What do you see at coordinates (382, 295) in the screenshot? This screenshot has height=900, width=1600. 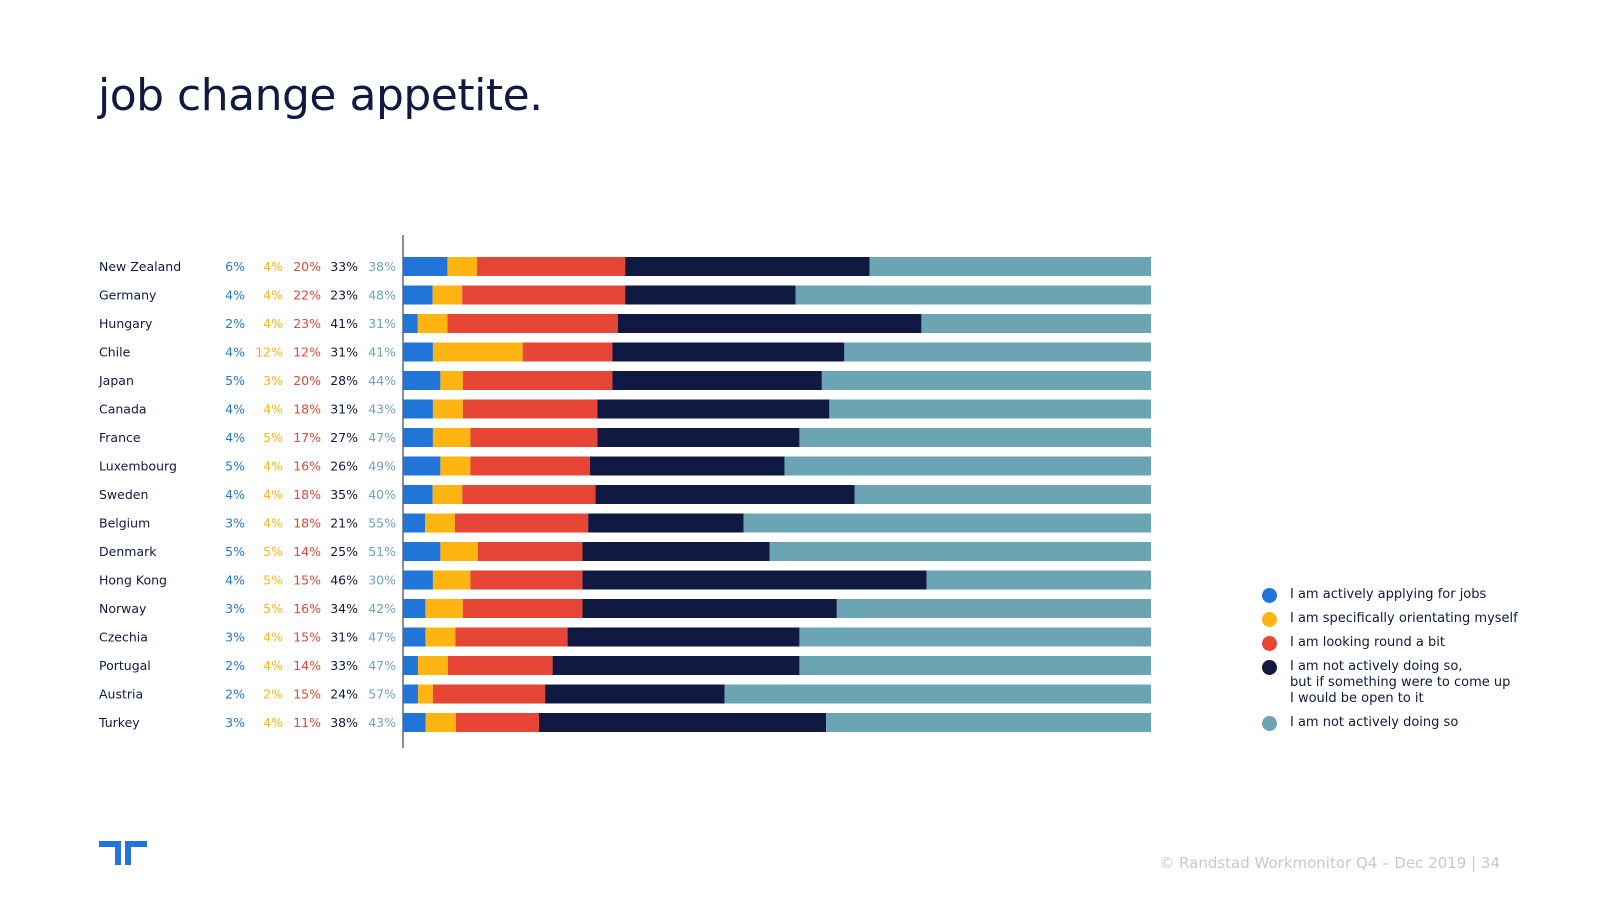 I see `data-label: 48%` at bounding box center [382, 295].